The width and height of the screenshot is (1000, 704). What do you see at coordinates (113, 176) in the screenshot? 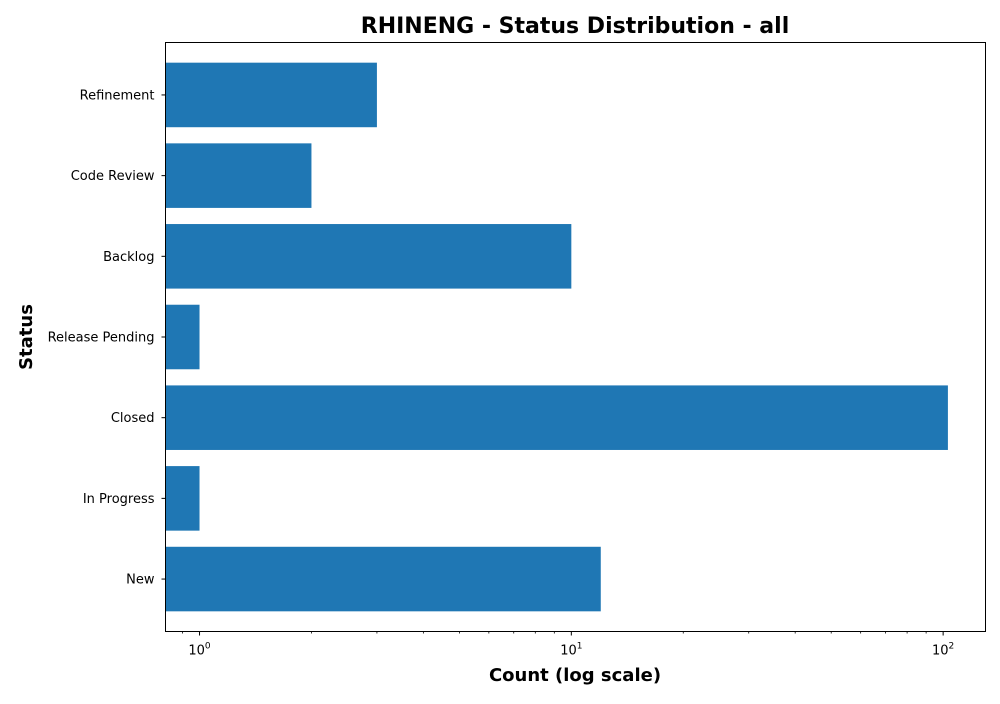
I see `y-tick-label: Code Review` at bounding box center [113, 176].